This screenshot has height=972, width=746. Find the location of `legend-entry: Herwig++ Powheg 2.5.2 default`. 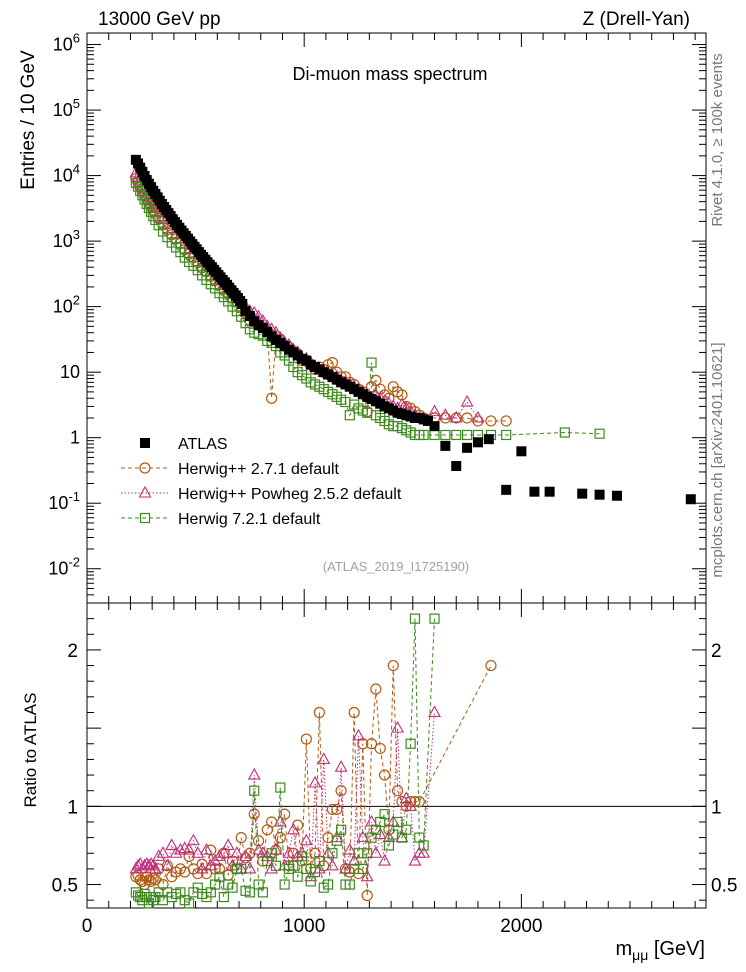

legend-entry: Herwig++ Powheg 2.5.2 default is located at coordinates (261, 494).